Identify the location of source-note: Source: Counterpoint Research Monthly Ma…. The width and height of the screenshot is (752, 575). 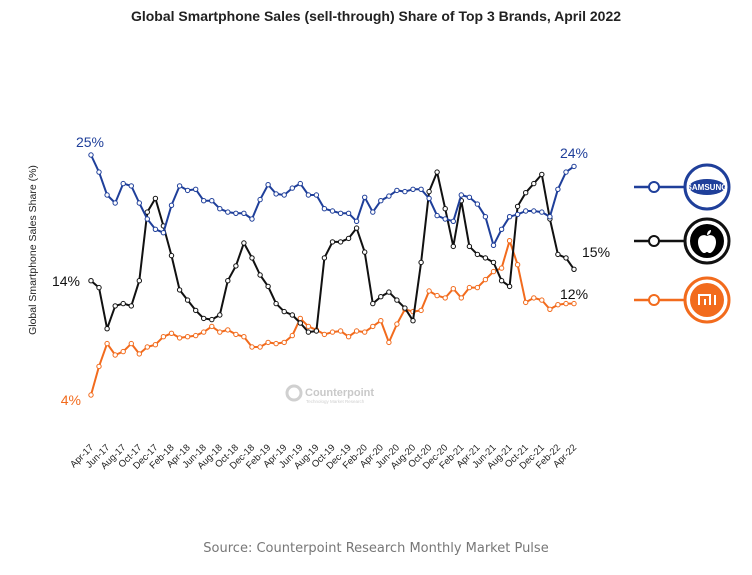
(376, 548).